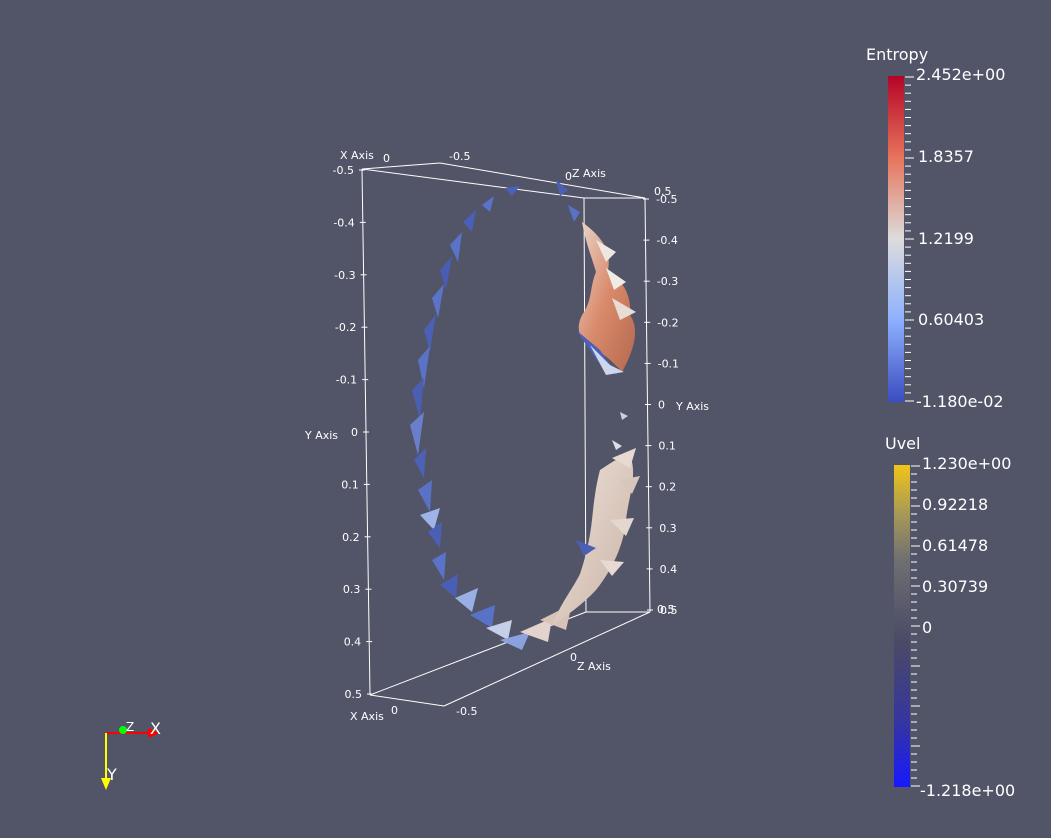 This screenshot has width=1051, height=838. What do you see at coordinates (666, 240) in the screenshot?
I see `right-y-tick-label: -0.4` at bounding box center [666, 240].